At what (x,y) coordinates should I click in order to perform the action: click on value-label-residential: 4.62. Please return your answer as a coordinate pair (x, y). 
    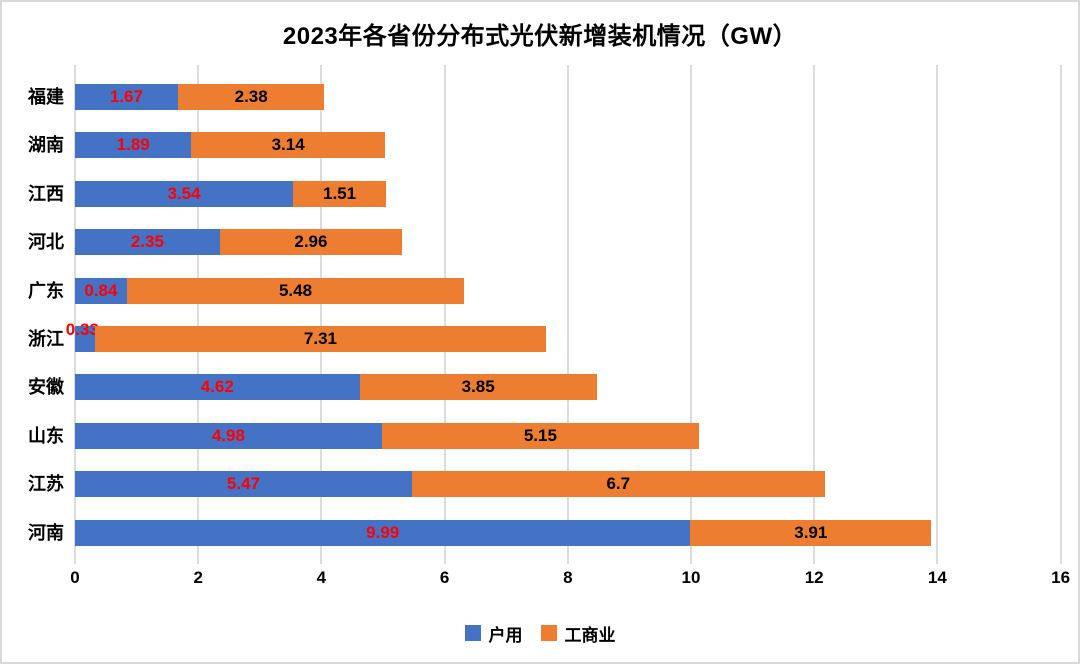
    Looking at the image, I should click on (217, 387).